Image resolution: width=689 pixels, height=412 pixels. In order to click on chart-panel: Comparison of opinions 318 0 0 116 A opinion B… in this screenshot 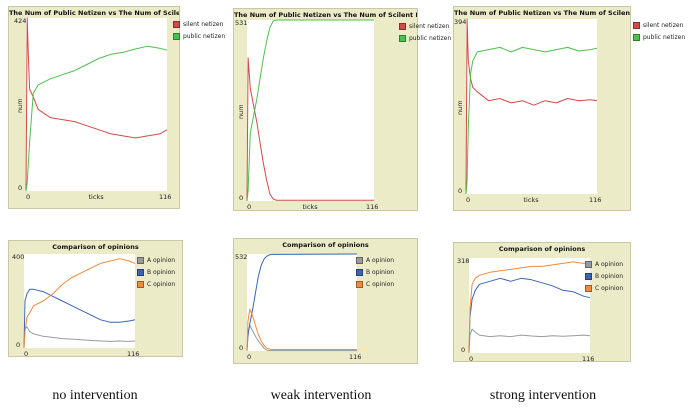, I will do `click(542, 302)`.